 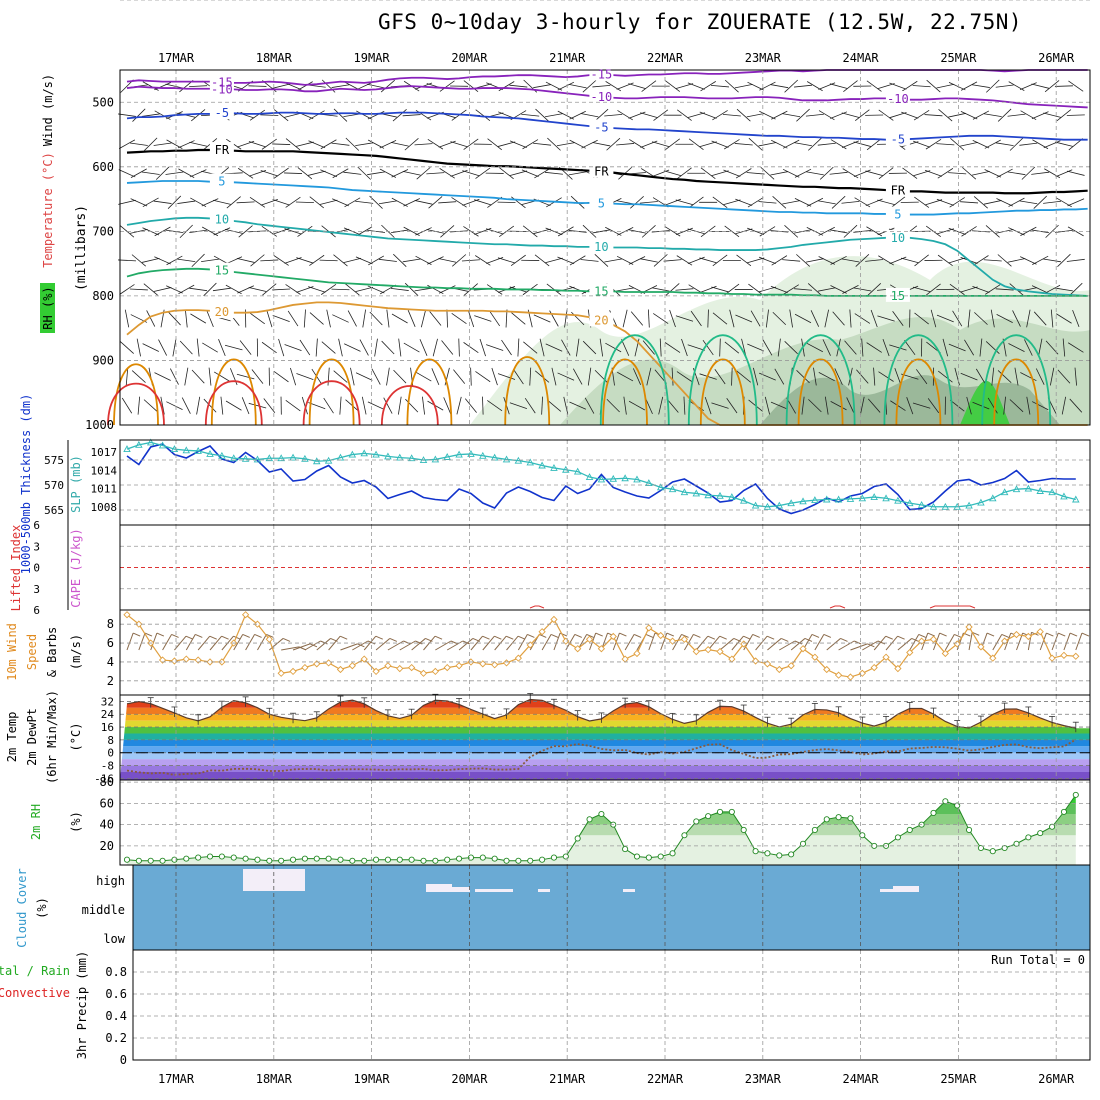 I want to click on date-bottom-18MAR: 18MAR, so click(x=274, y=1079).